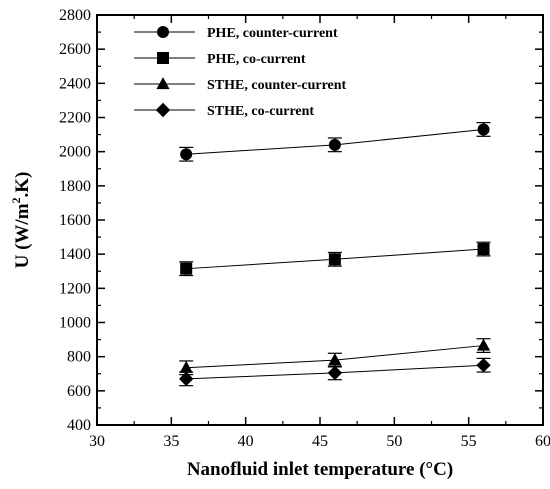  I want to click on y-tick-label: 1400, so click(75, 254).